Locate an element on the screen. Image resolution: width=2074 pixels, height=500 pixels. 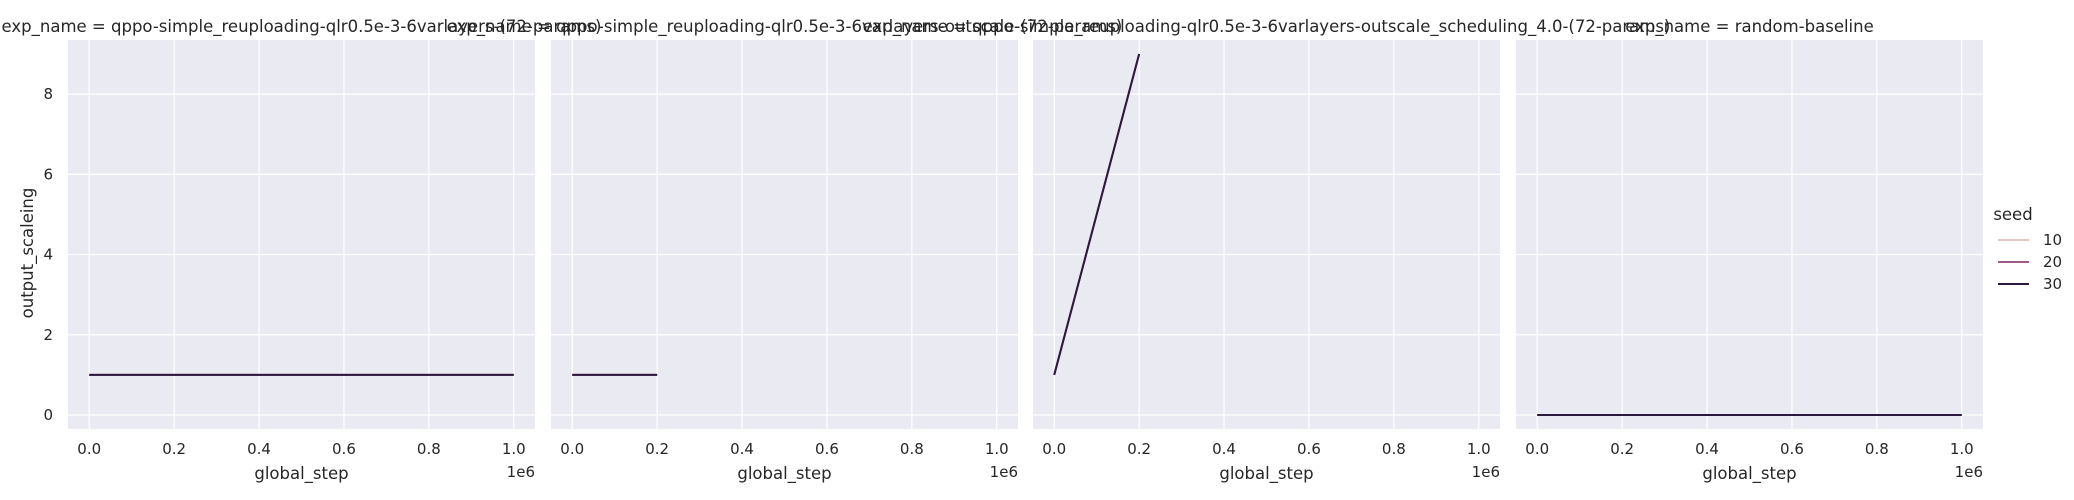
legend-title: seed is located at coordinates (2012, 214).